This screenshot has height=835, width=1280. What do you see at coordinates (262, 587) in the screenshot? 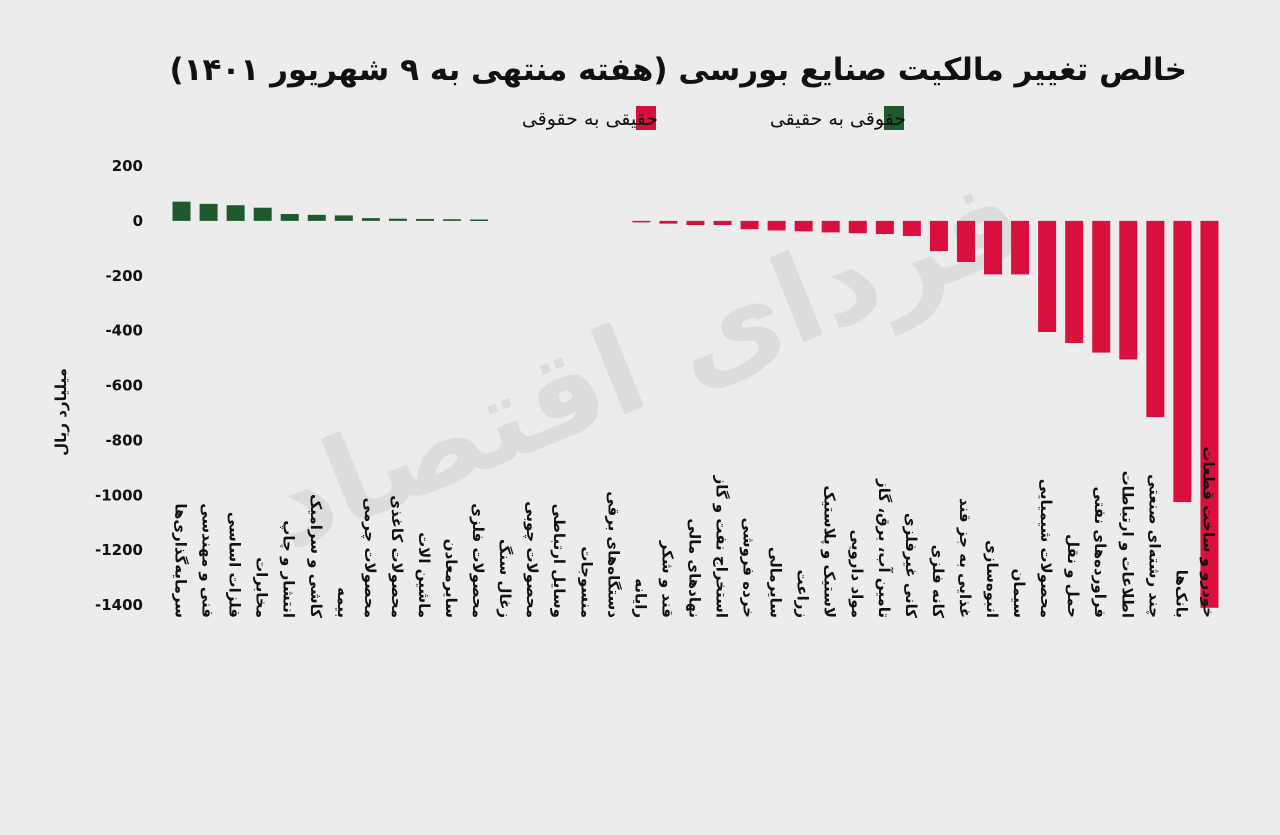
I see `x-tick-label: مخابرات` at bounding box center [262, 587].